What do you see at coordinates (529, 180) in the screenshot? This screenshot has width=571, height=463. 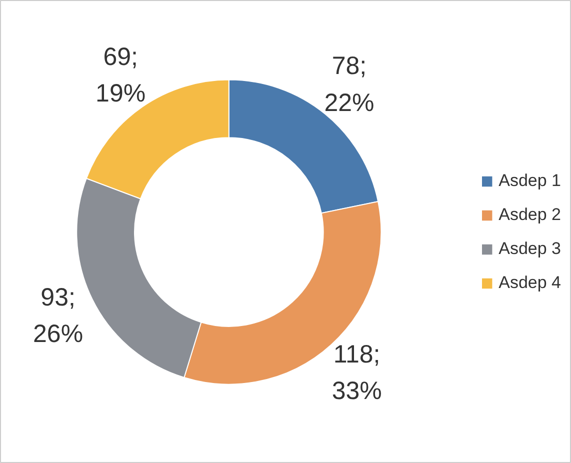 I see `legend-label: Asdep 1` at bounding box center [529, 180].